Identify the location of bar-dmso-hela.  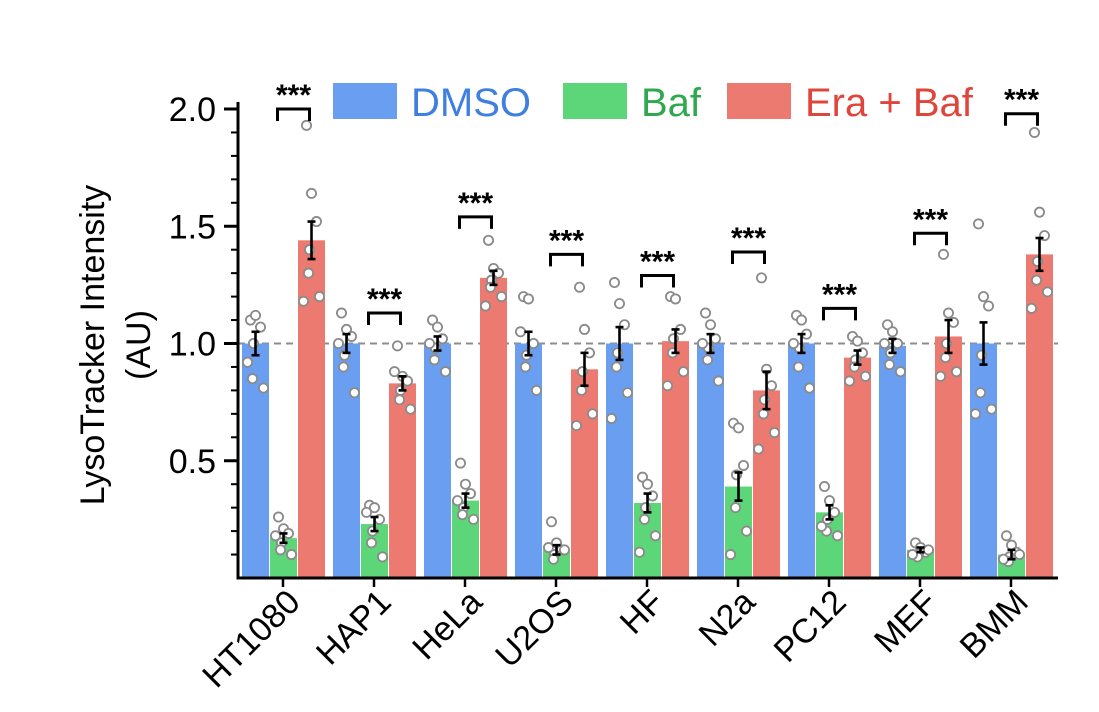
(437, 460).